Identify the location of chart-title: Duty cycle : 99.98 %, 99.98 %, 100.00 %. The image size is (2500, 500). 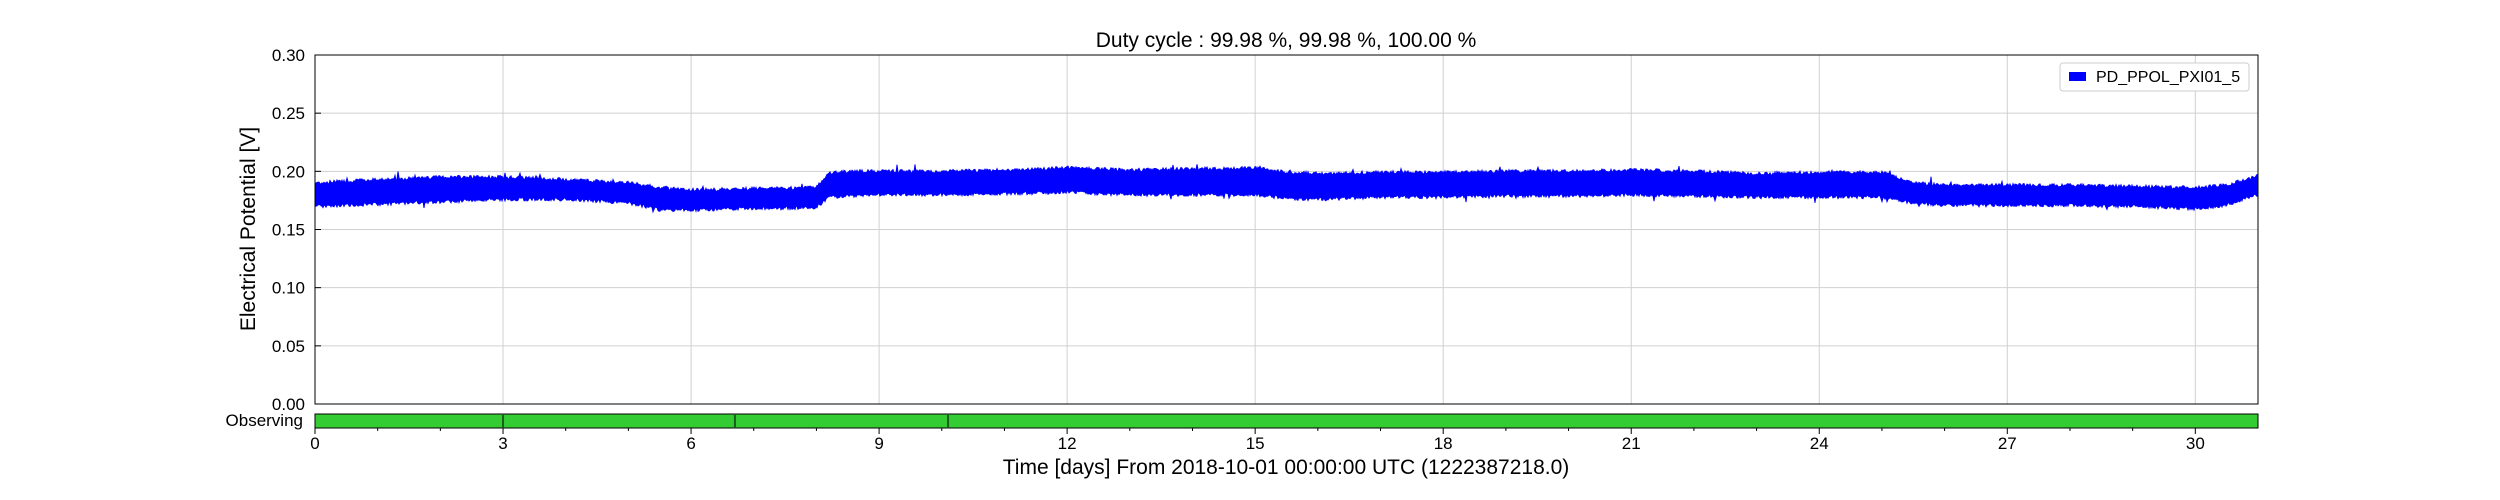
(1286, 40).